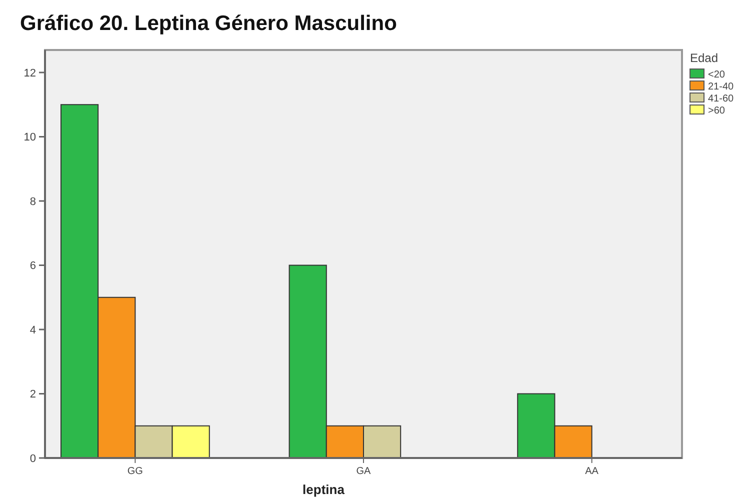 The image size is (752, 504). I want to click on y-tick-label: 6, so click(33, 266).